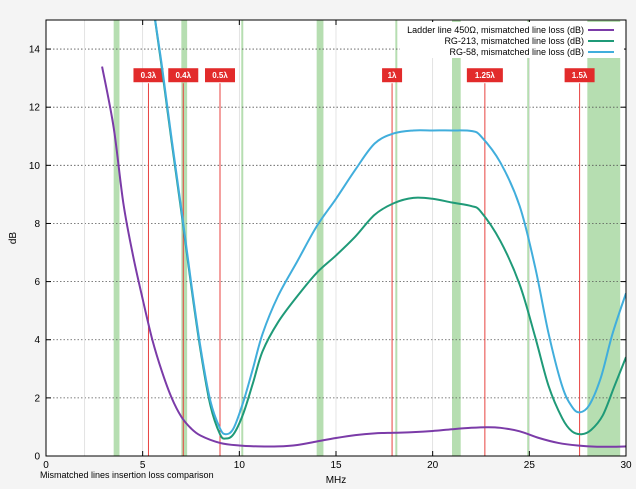  I want to click on y-tick-label: 2, so click(37, 398).